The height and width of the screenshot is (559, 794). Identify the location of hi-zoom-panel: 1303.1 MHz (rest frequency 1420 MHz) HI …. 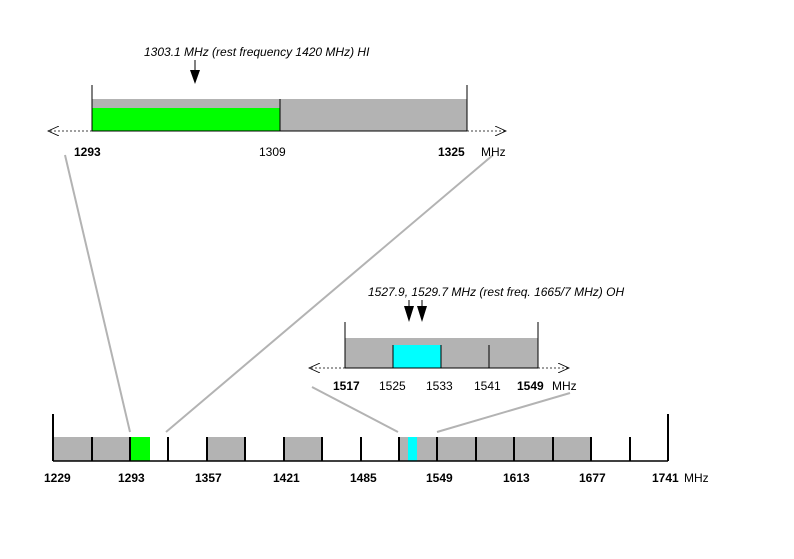
(277, 102).